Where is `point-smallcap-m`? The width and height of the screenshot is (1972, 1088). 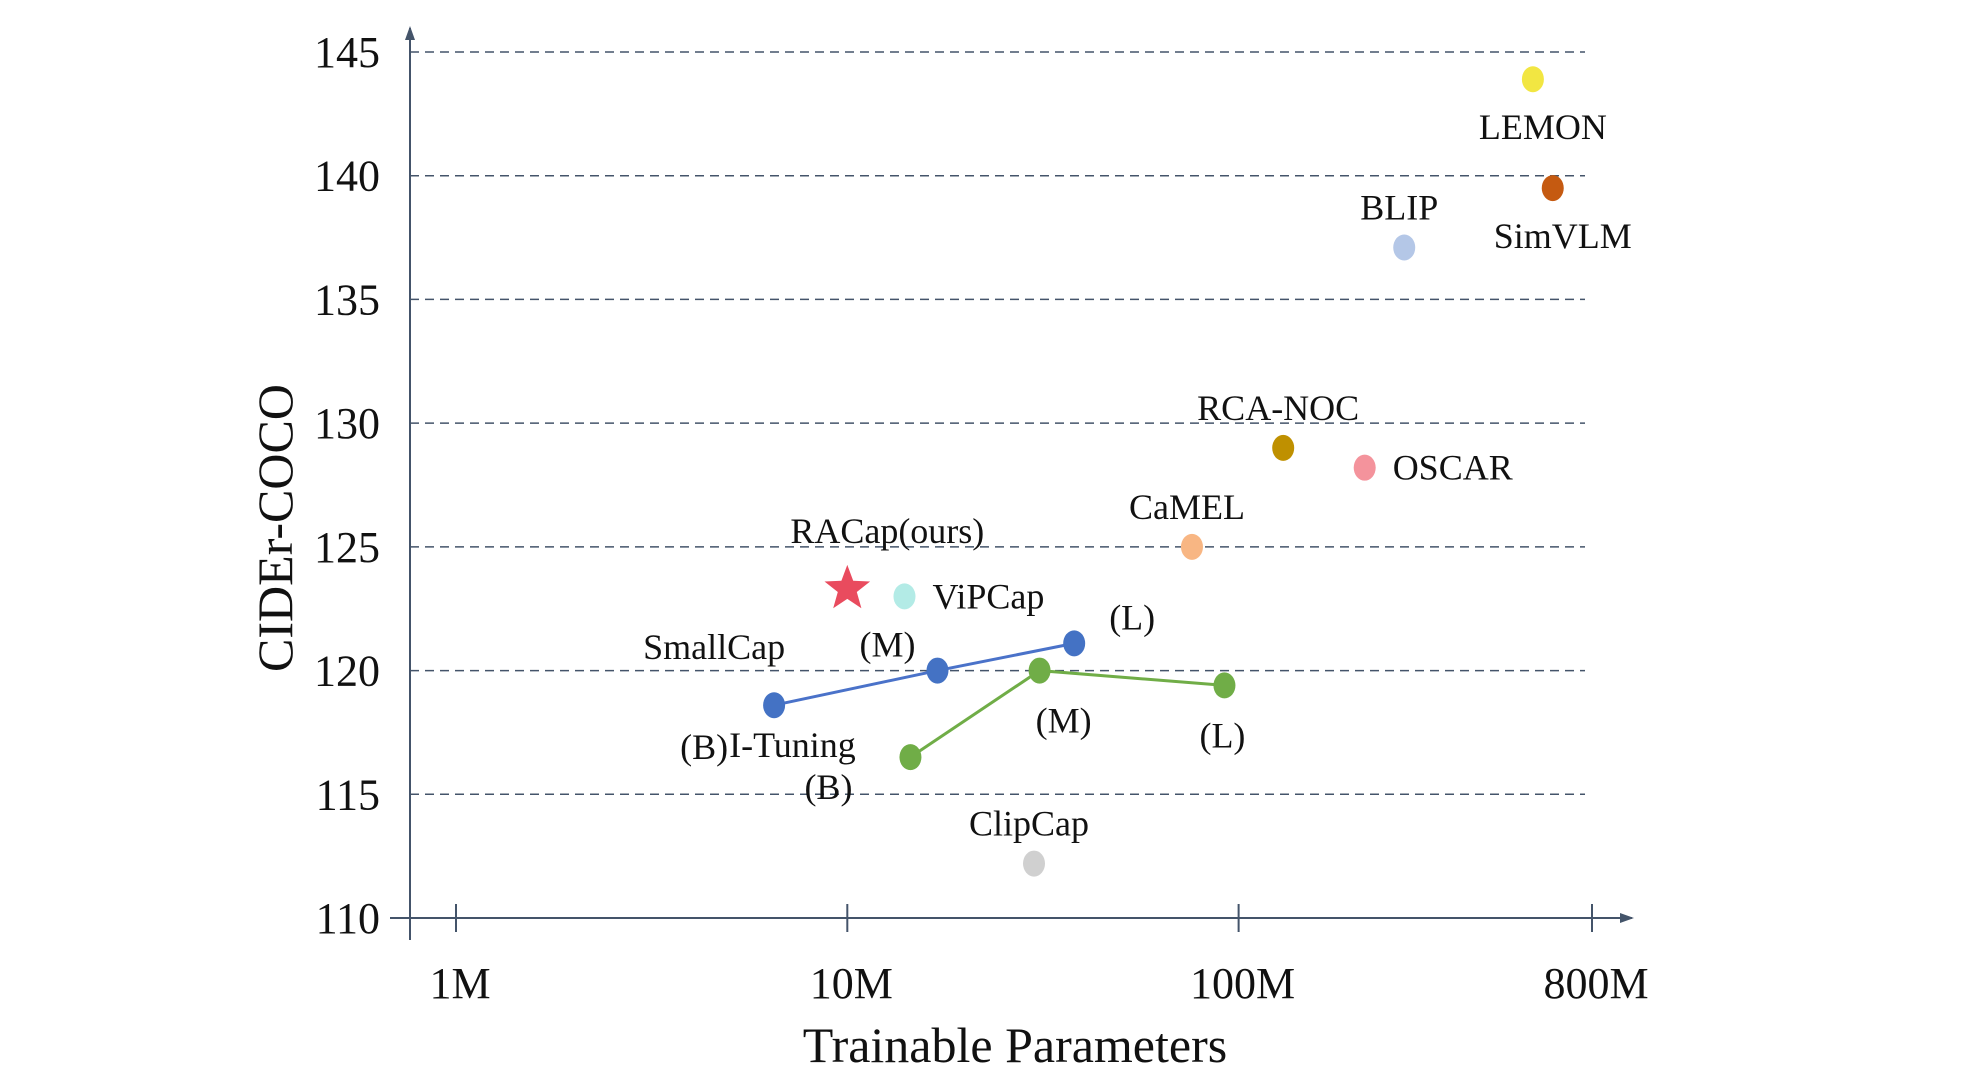
point-smallcap-m is located at coordinates (937, 670).